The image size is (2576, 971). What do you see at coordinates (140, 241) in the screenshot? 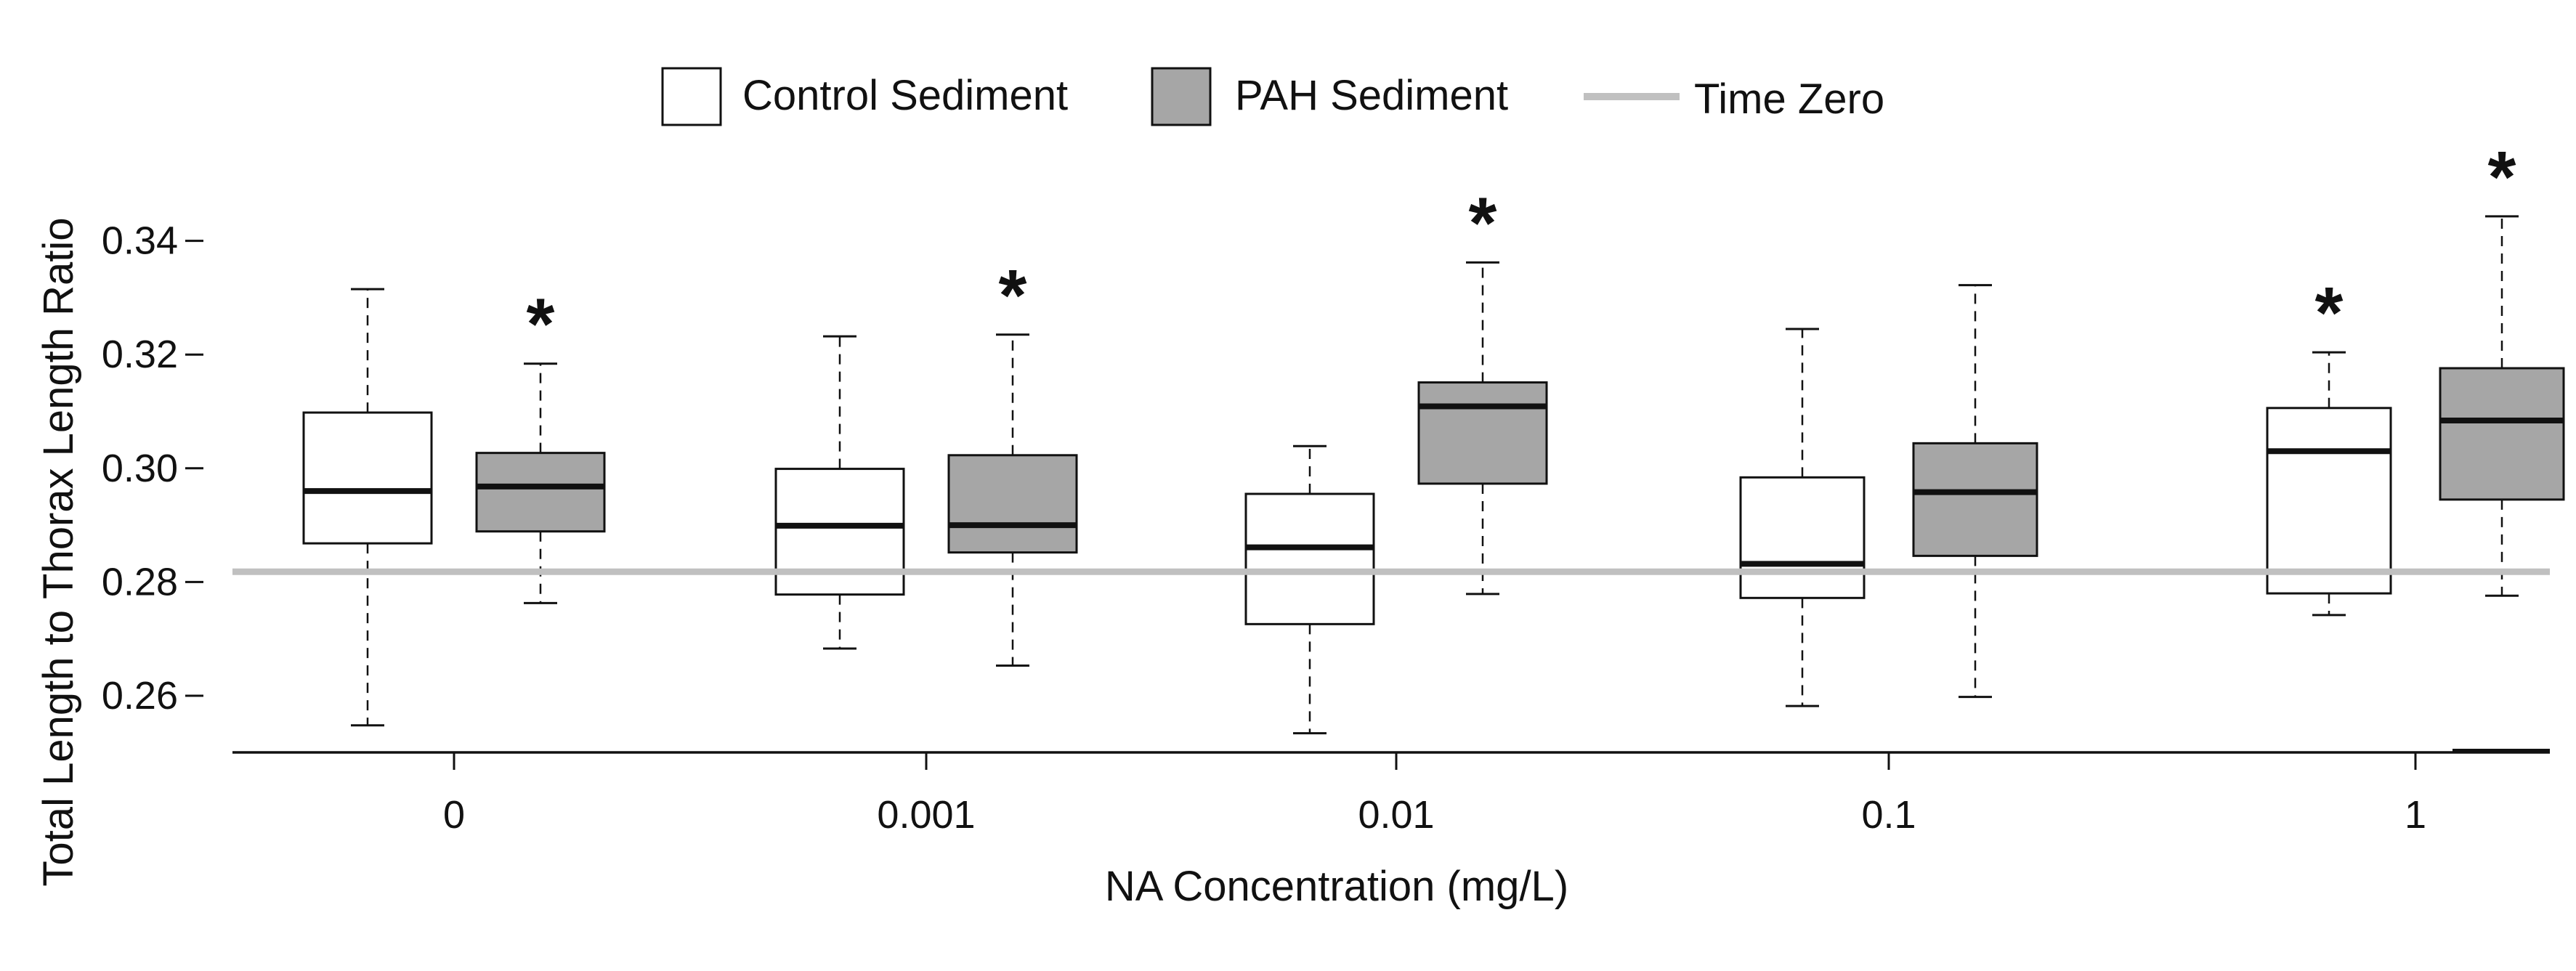
I see `y-tick-label: 0.34` at bounding box center [140, 241].